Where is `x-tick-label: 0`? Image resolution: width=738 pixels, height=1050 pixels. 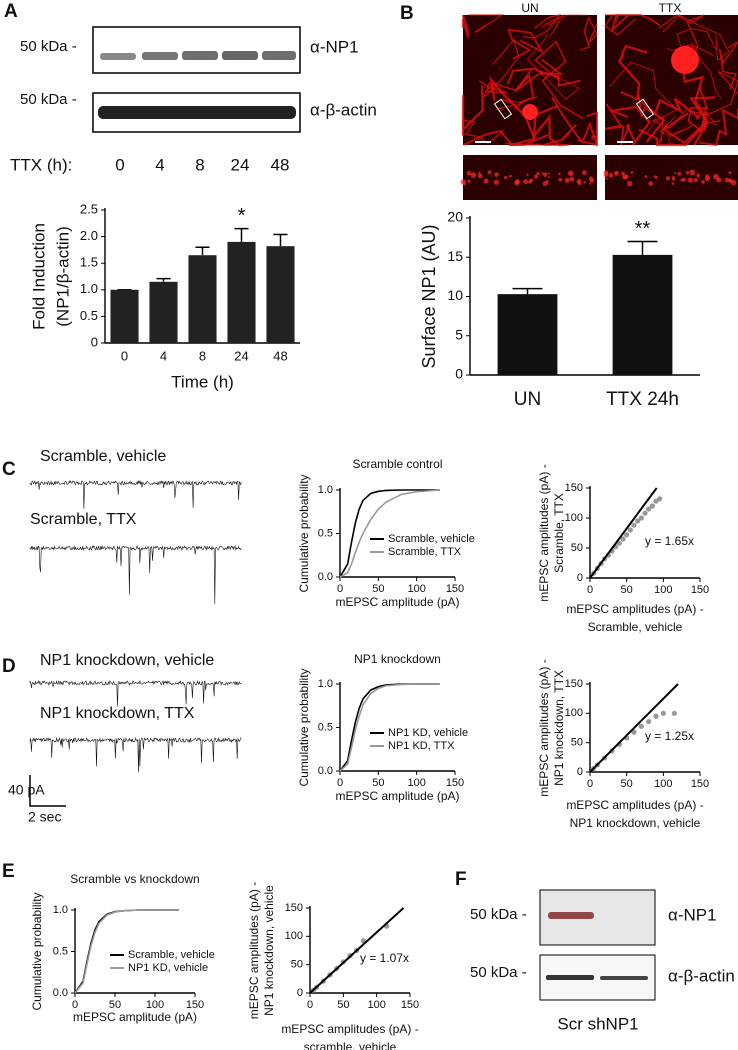
x-tick-label: 0 is located at coordinates (75, 1005).